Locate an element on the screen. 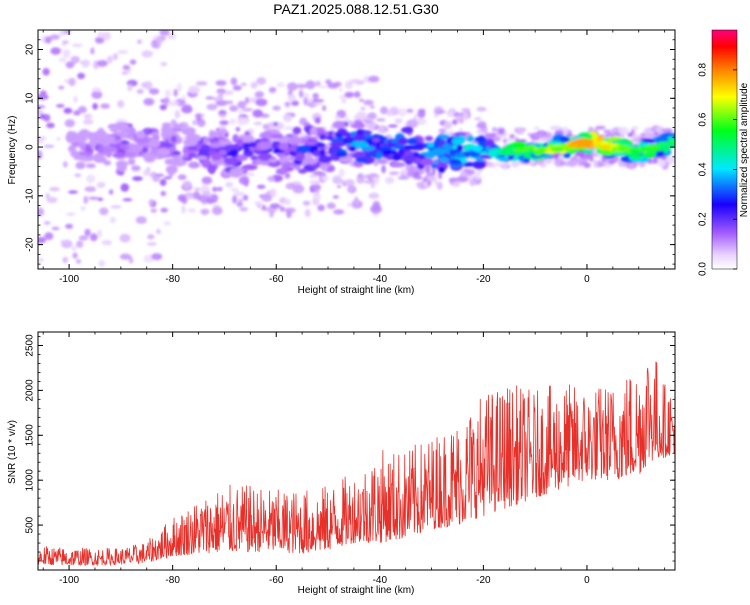  spectrogram-core-blob is located at coordinates (494, 152).